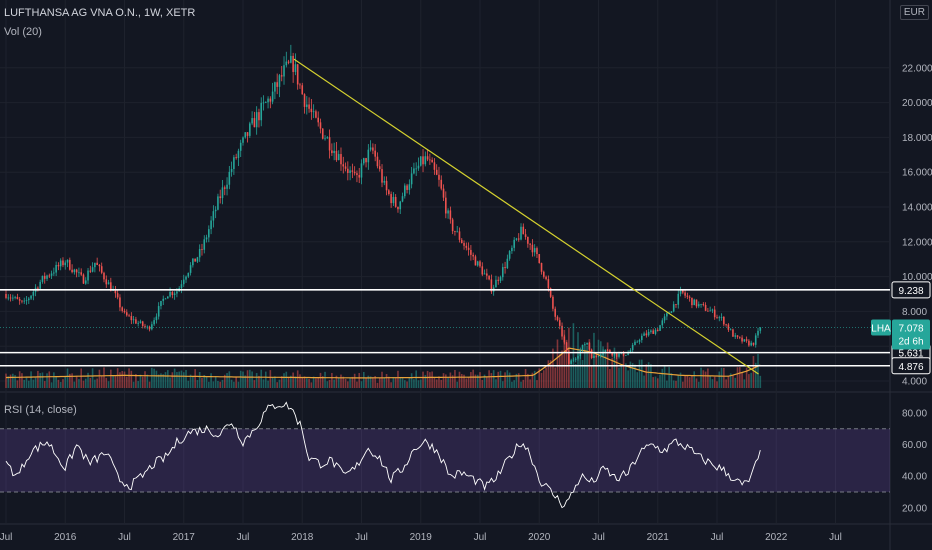  What do you see at coordinates (383, 363) in the screenshot?
I see `volume-ma-line` at bounding box center [383, 363].